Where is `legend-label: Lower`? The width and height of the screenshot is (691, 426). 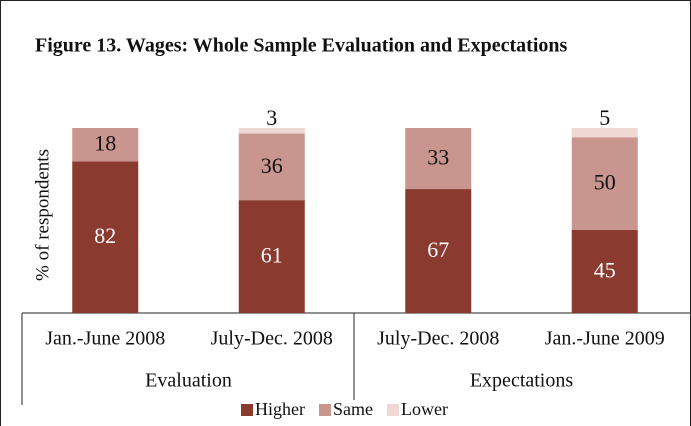
legend-label: Lower is located at coordinates (424, 409).